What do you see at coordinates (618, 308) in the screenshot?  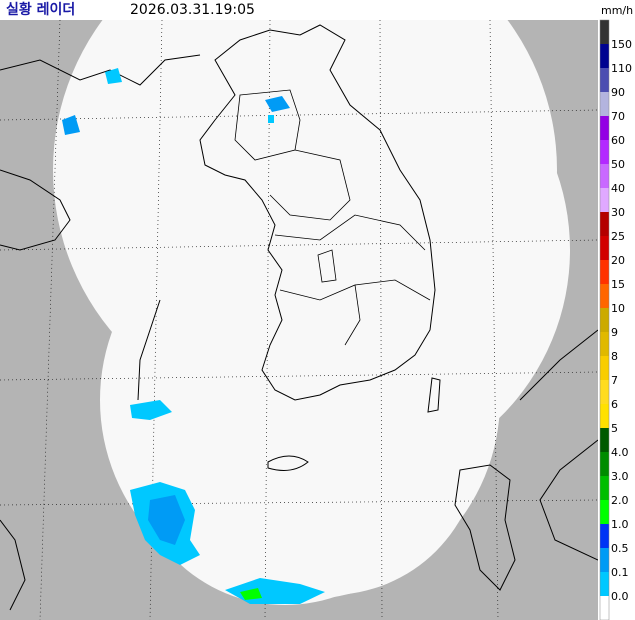 I see `legend-label: 10` at bounding box center [618, 308].